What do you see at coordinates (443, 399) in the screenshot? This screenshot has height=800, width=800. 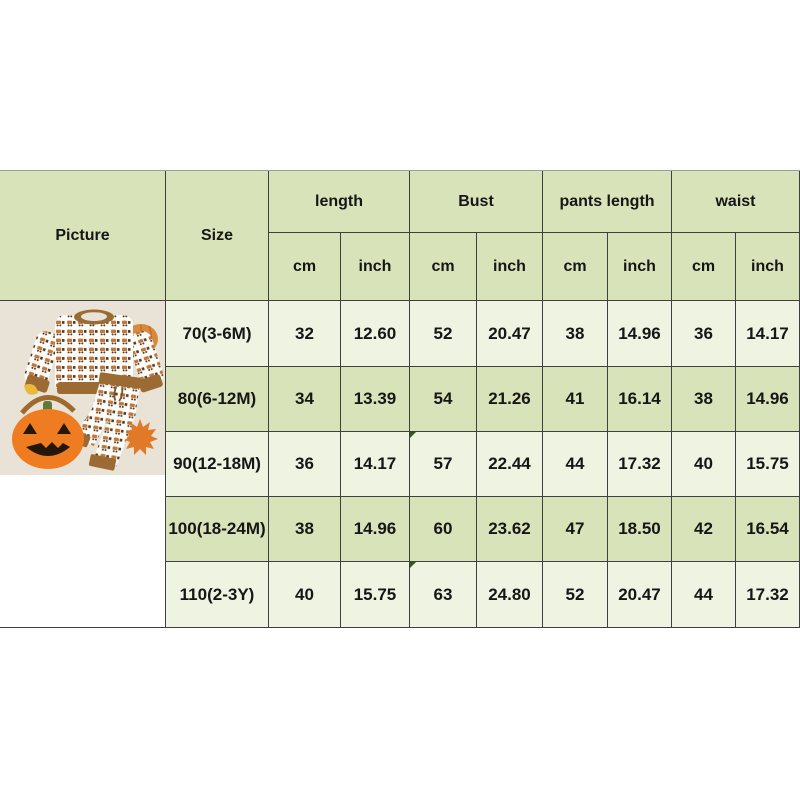 I see `table-cell: 54` at bounding box center [443, 399].